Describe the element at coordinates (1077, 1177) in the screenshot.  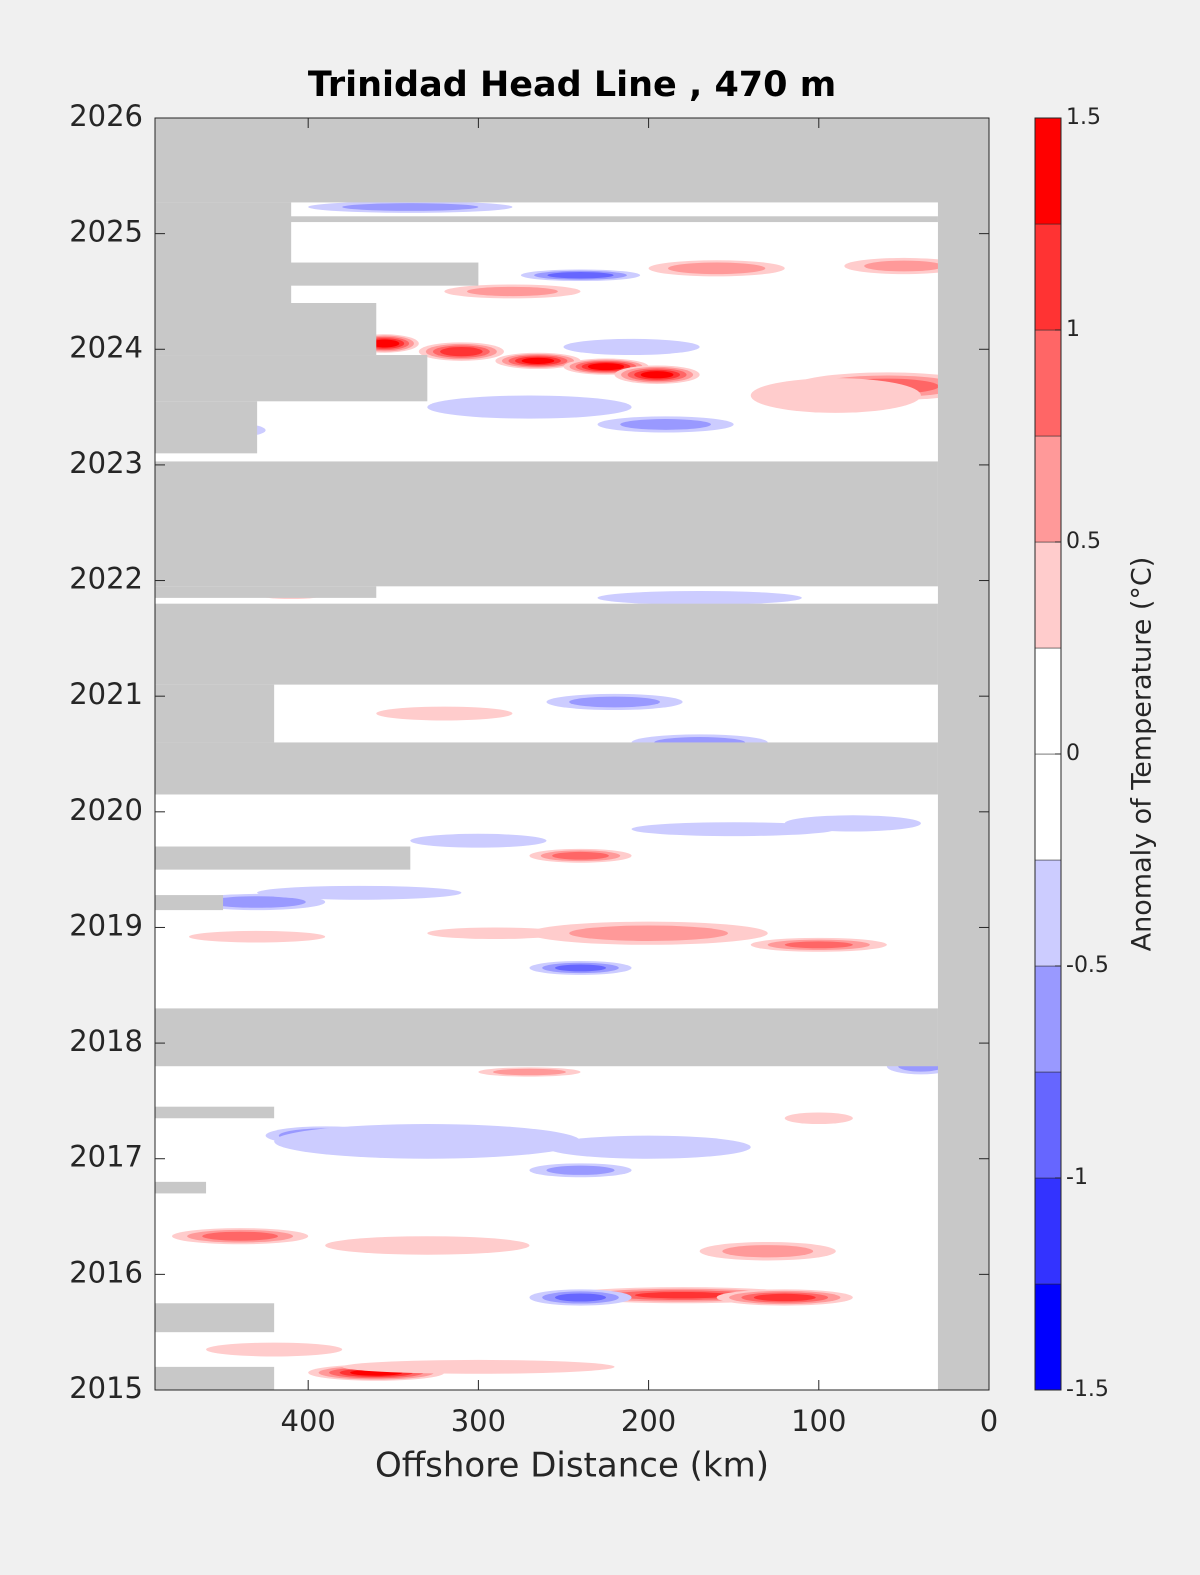
I see `colorbar-tick-label: -1` at that location.